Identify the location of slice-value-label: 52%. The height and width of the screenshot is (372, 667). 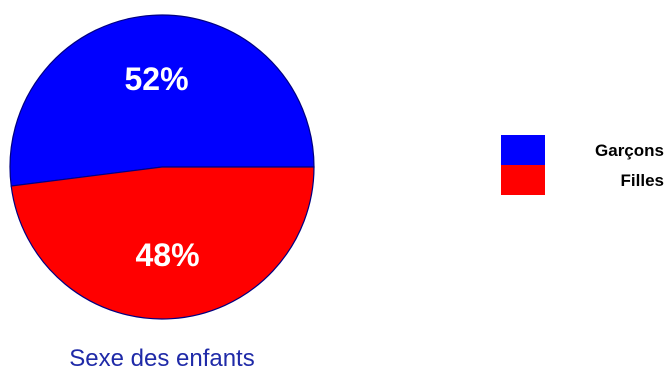
(156, 79).